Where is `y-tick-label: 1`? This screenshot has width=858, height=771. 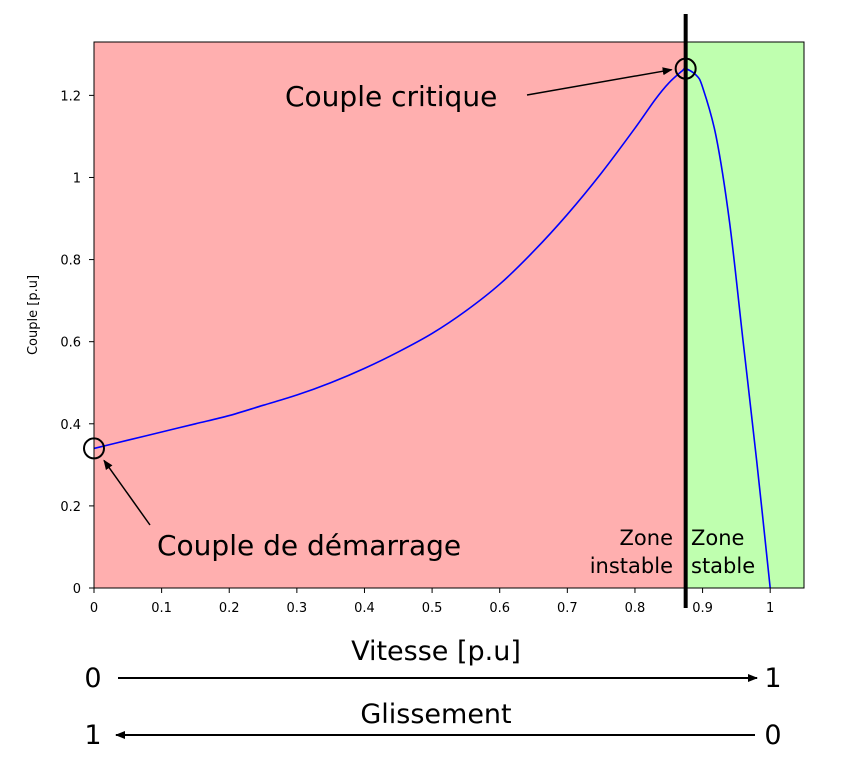 y-tick-label: 1 is located at coordinates (77, 178).